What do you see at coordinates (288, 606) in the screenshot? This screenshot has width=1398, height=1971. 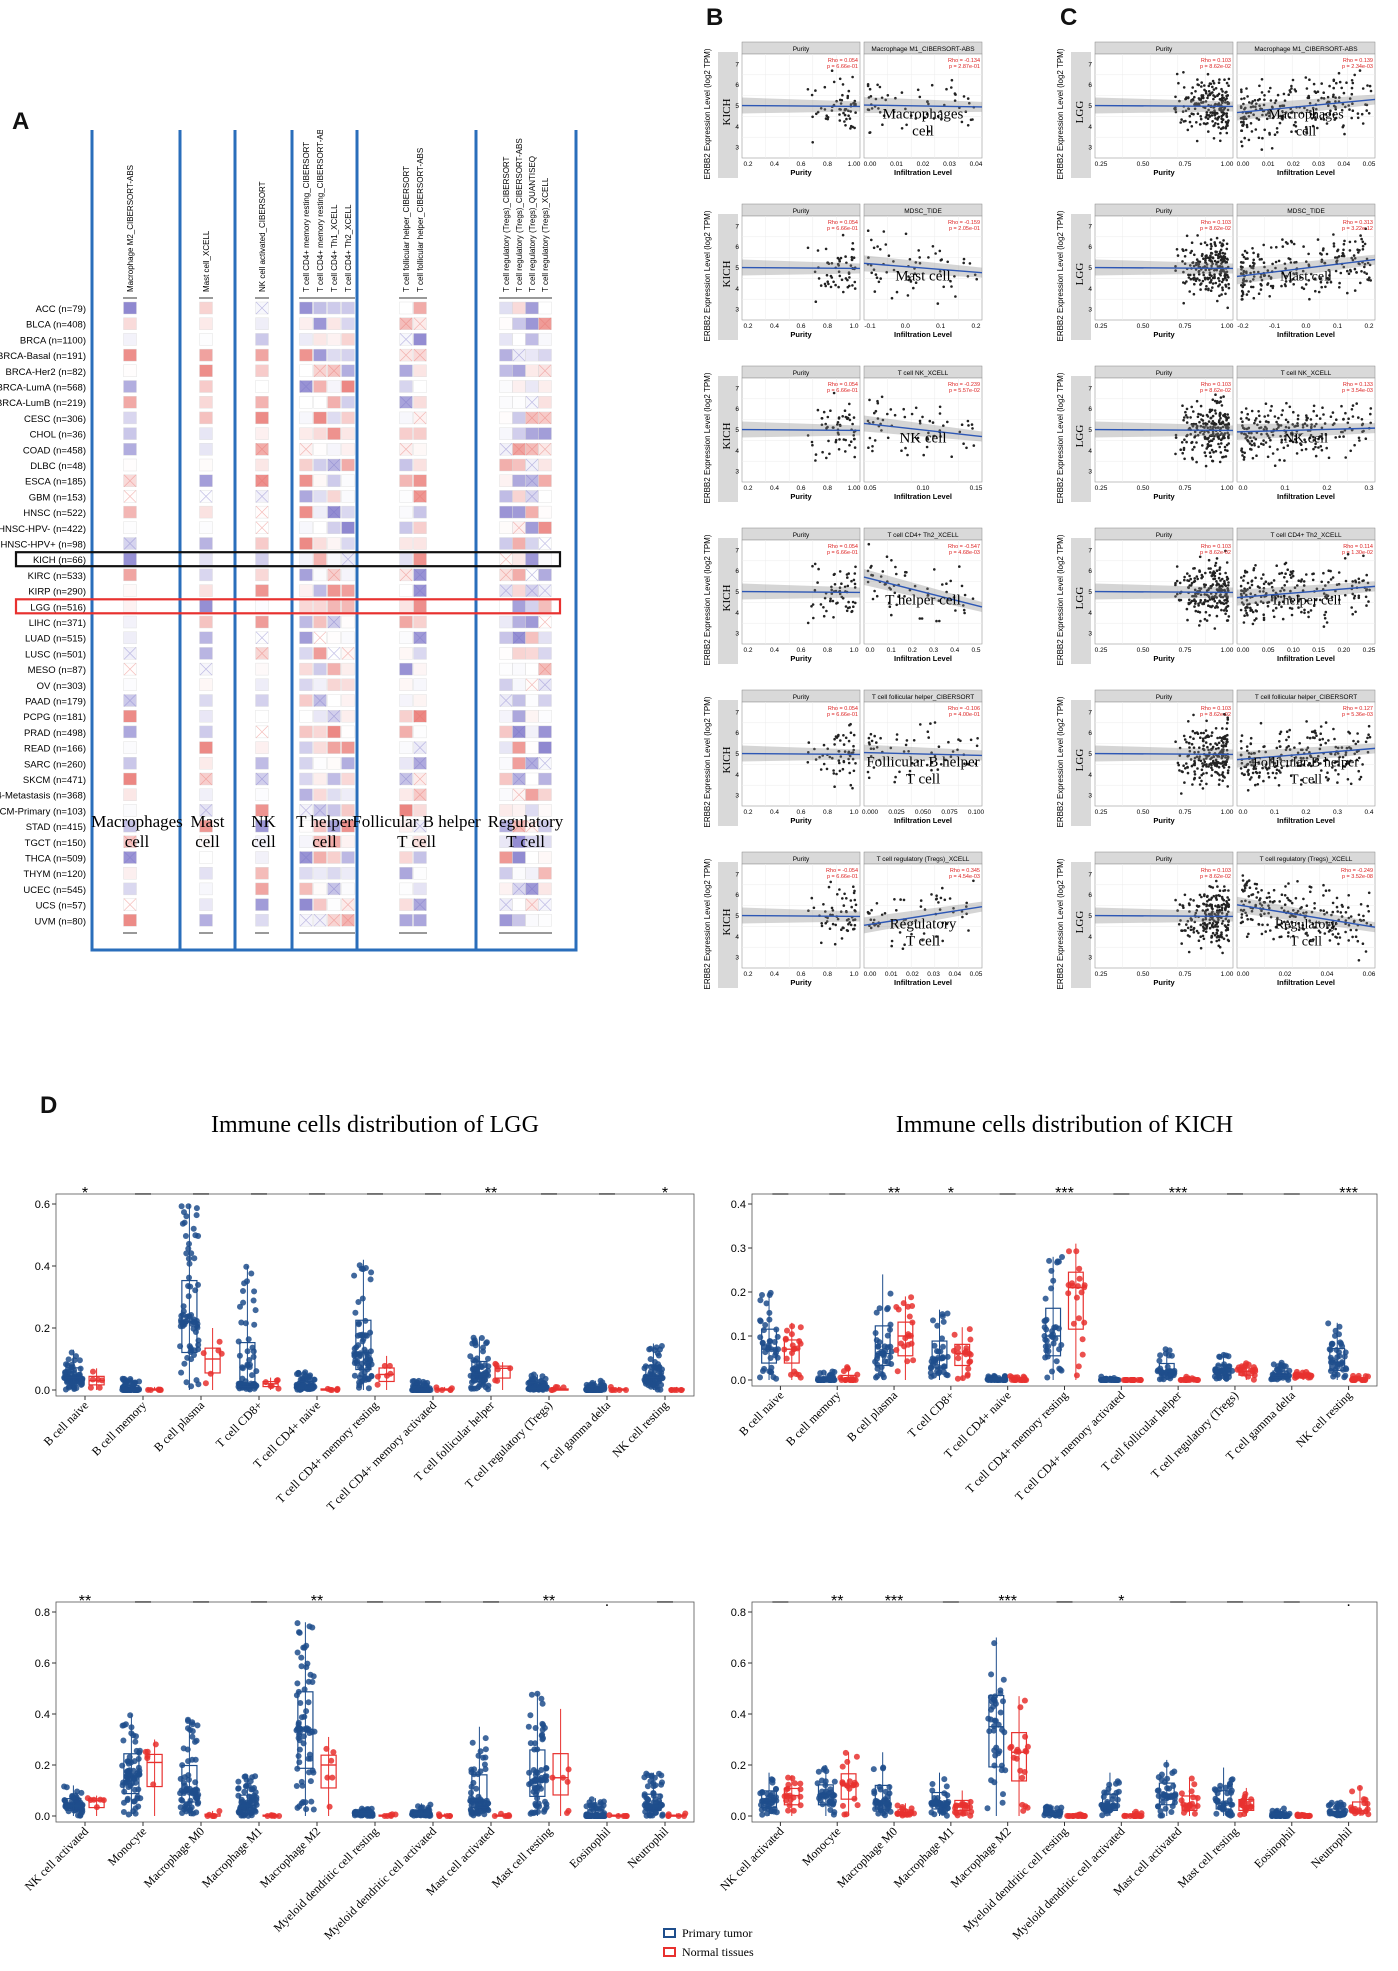 I see `highlight-row` at bounding box center [288, 606].